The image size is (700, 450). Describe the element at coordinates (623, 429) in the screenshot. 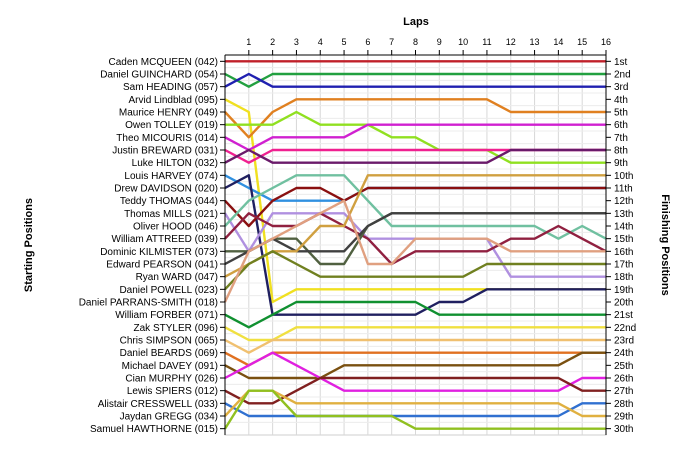

I see `finishing-label: 30th` at that location.